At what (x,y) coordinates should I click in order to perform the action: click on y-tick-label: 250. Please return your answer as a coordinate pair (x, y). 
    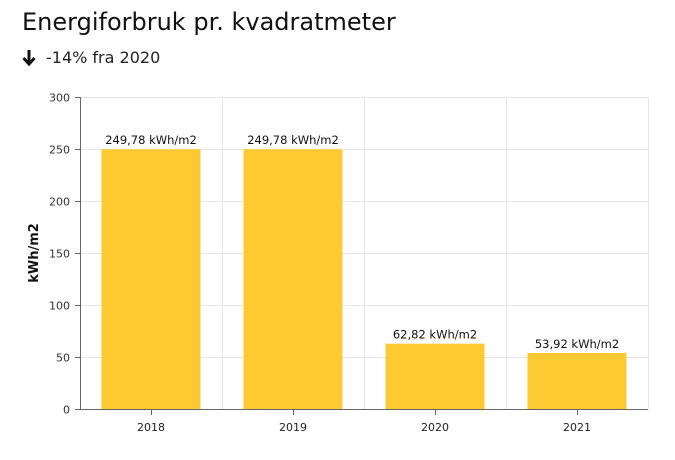
    Looking at the image, I should click on (59, 150).